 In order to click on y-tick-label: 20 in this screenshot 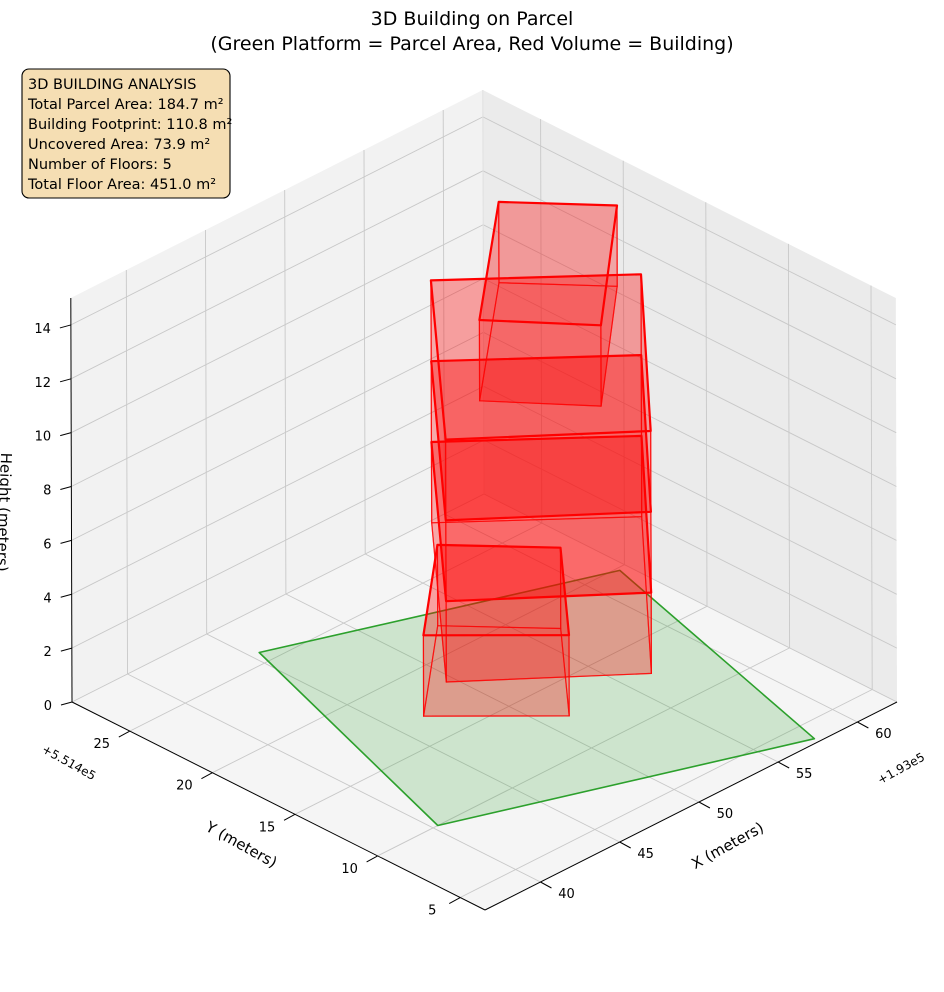, I will do `click(184, 786)`.